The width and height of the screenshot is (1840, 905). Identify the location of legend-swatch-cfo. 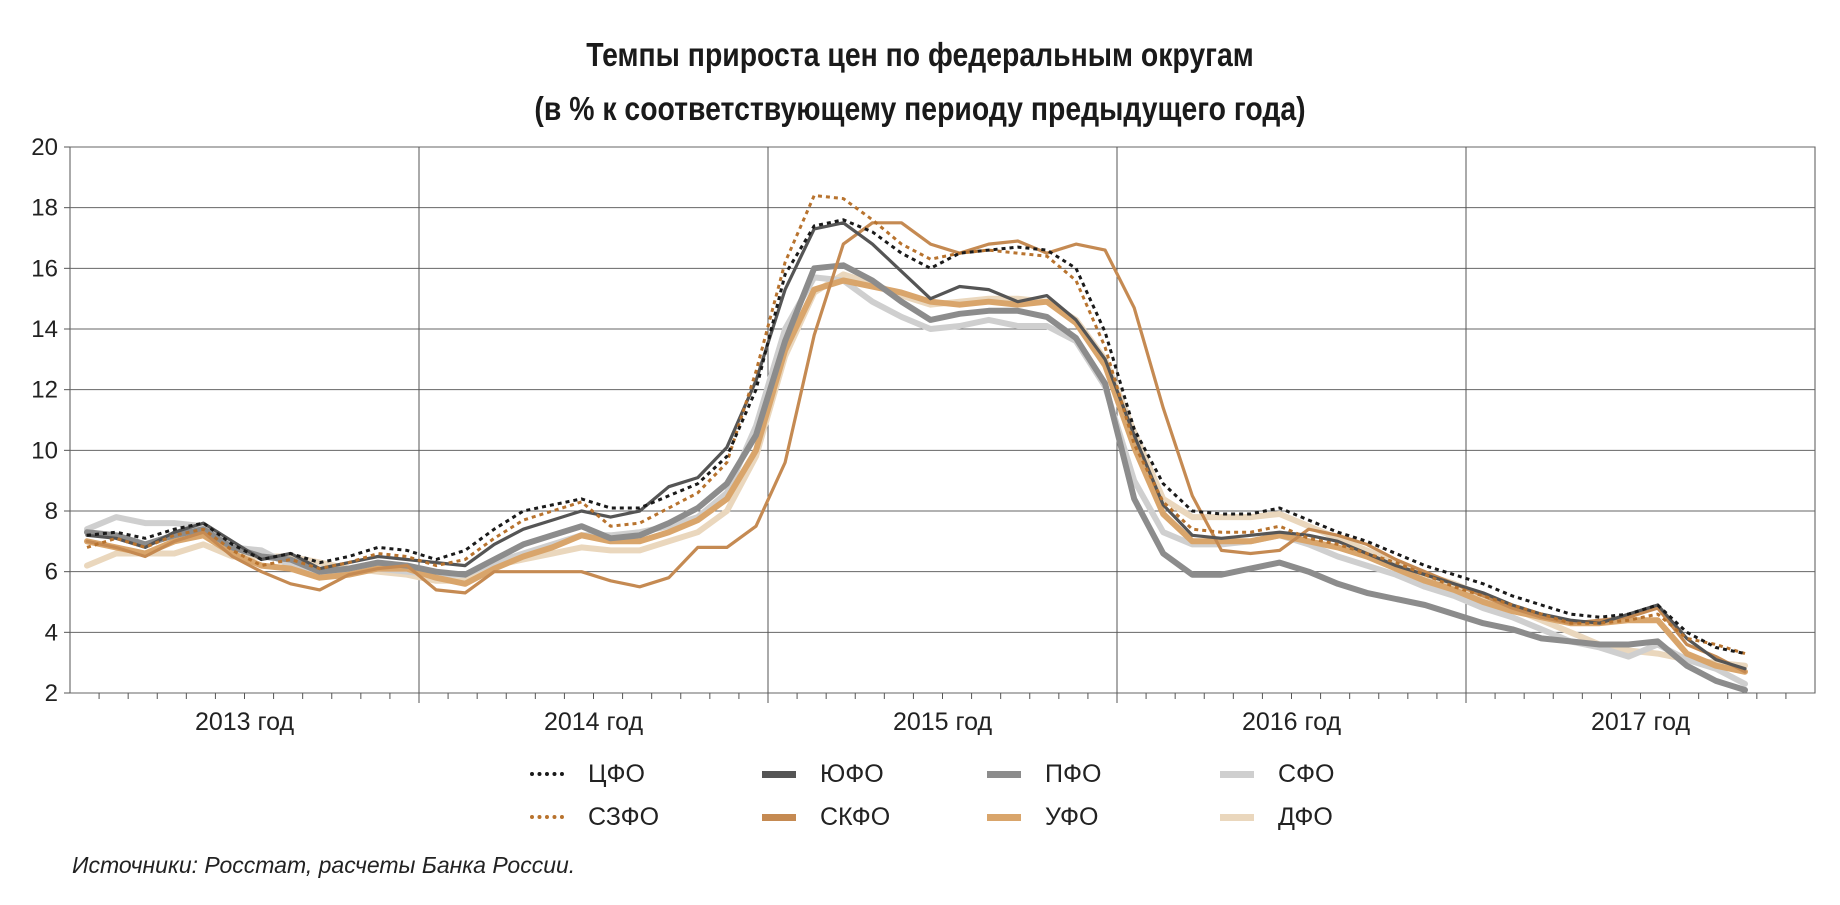
(547, 774).